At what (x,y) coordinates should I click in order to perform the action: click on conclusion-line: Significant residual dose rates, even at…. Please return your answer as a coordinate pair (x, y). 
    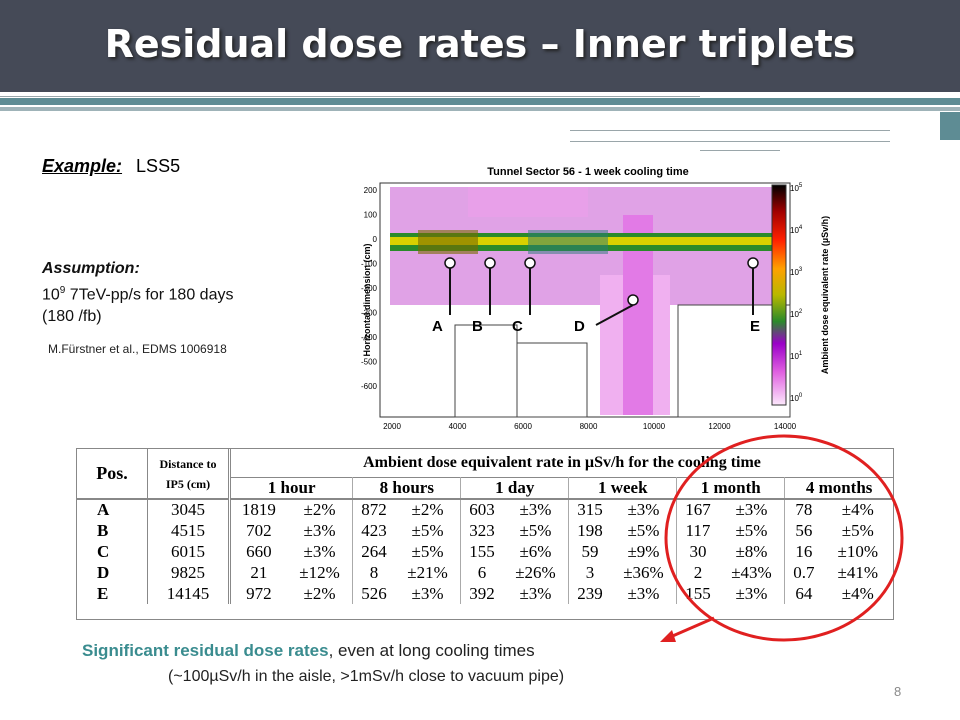
    Looking at the image, I should click on (308, 651).